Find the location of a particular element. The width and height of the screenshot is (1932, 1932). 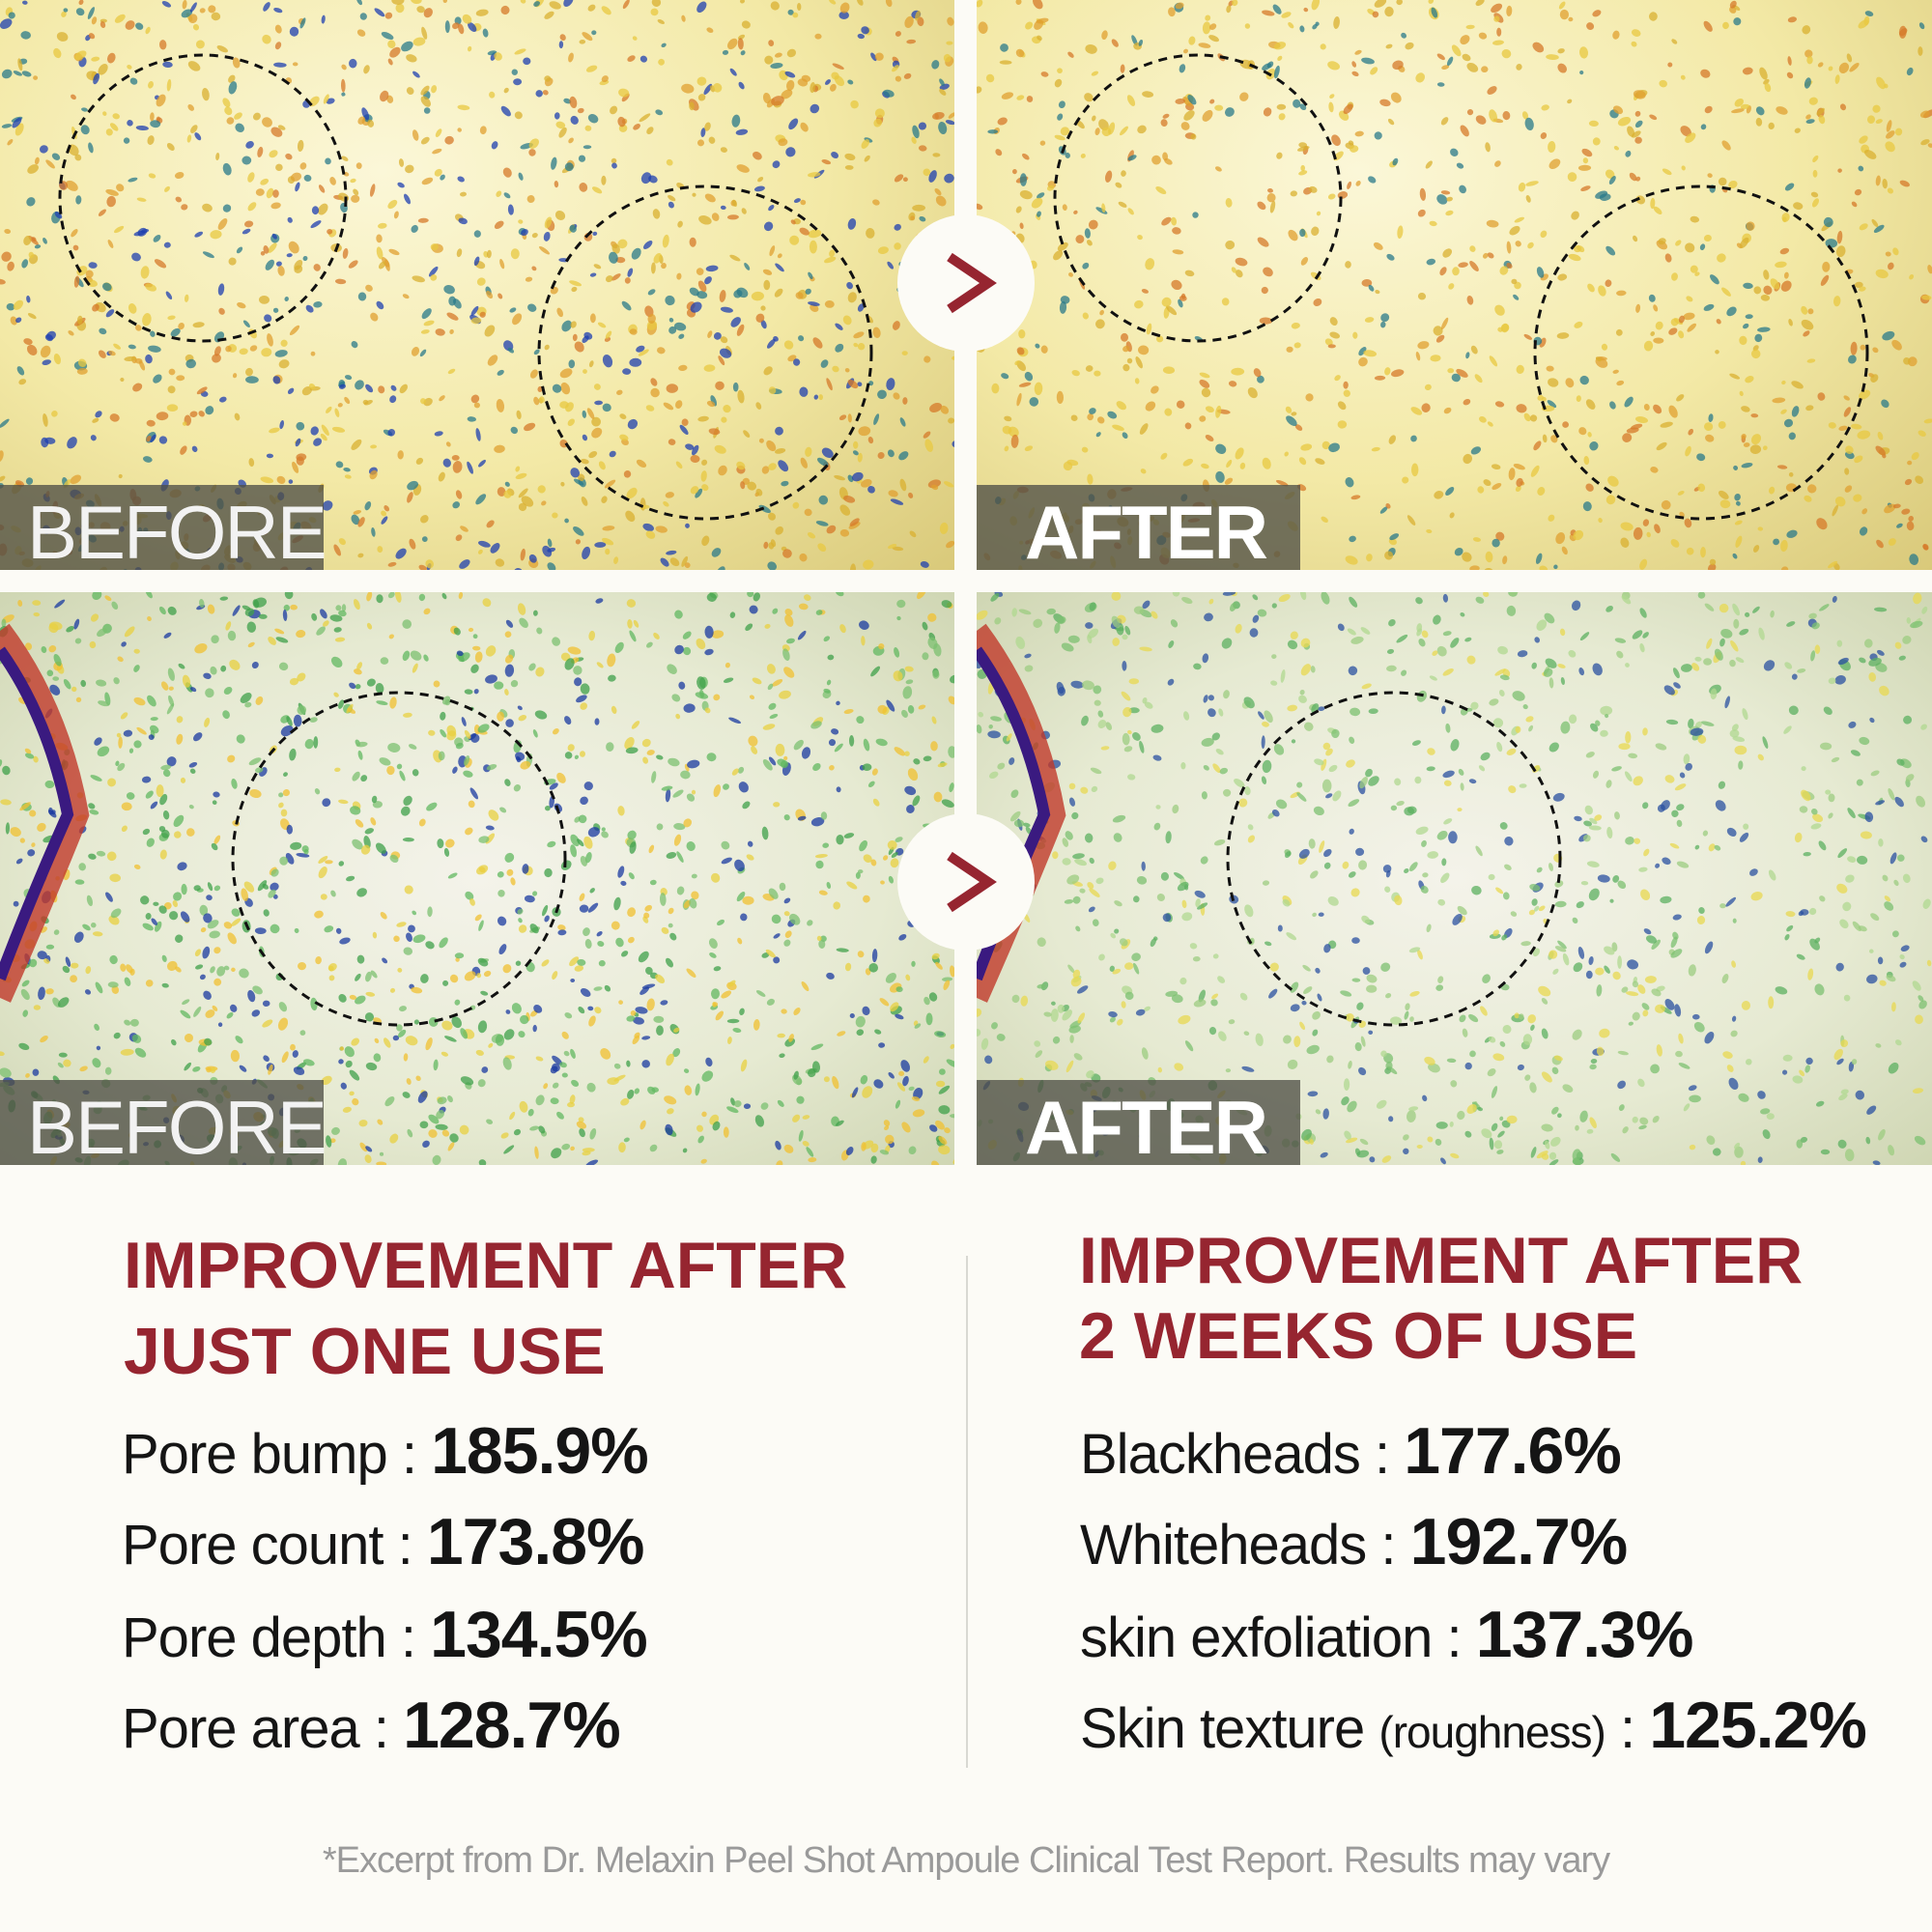

stat-value: 173.8% is located at coordinates (535, 1541).